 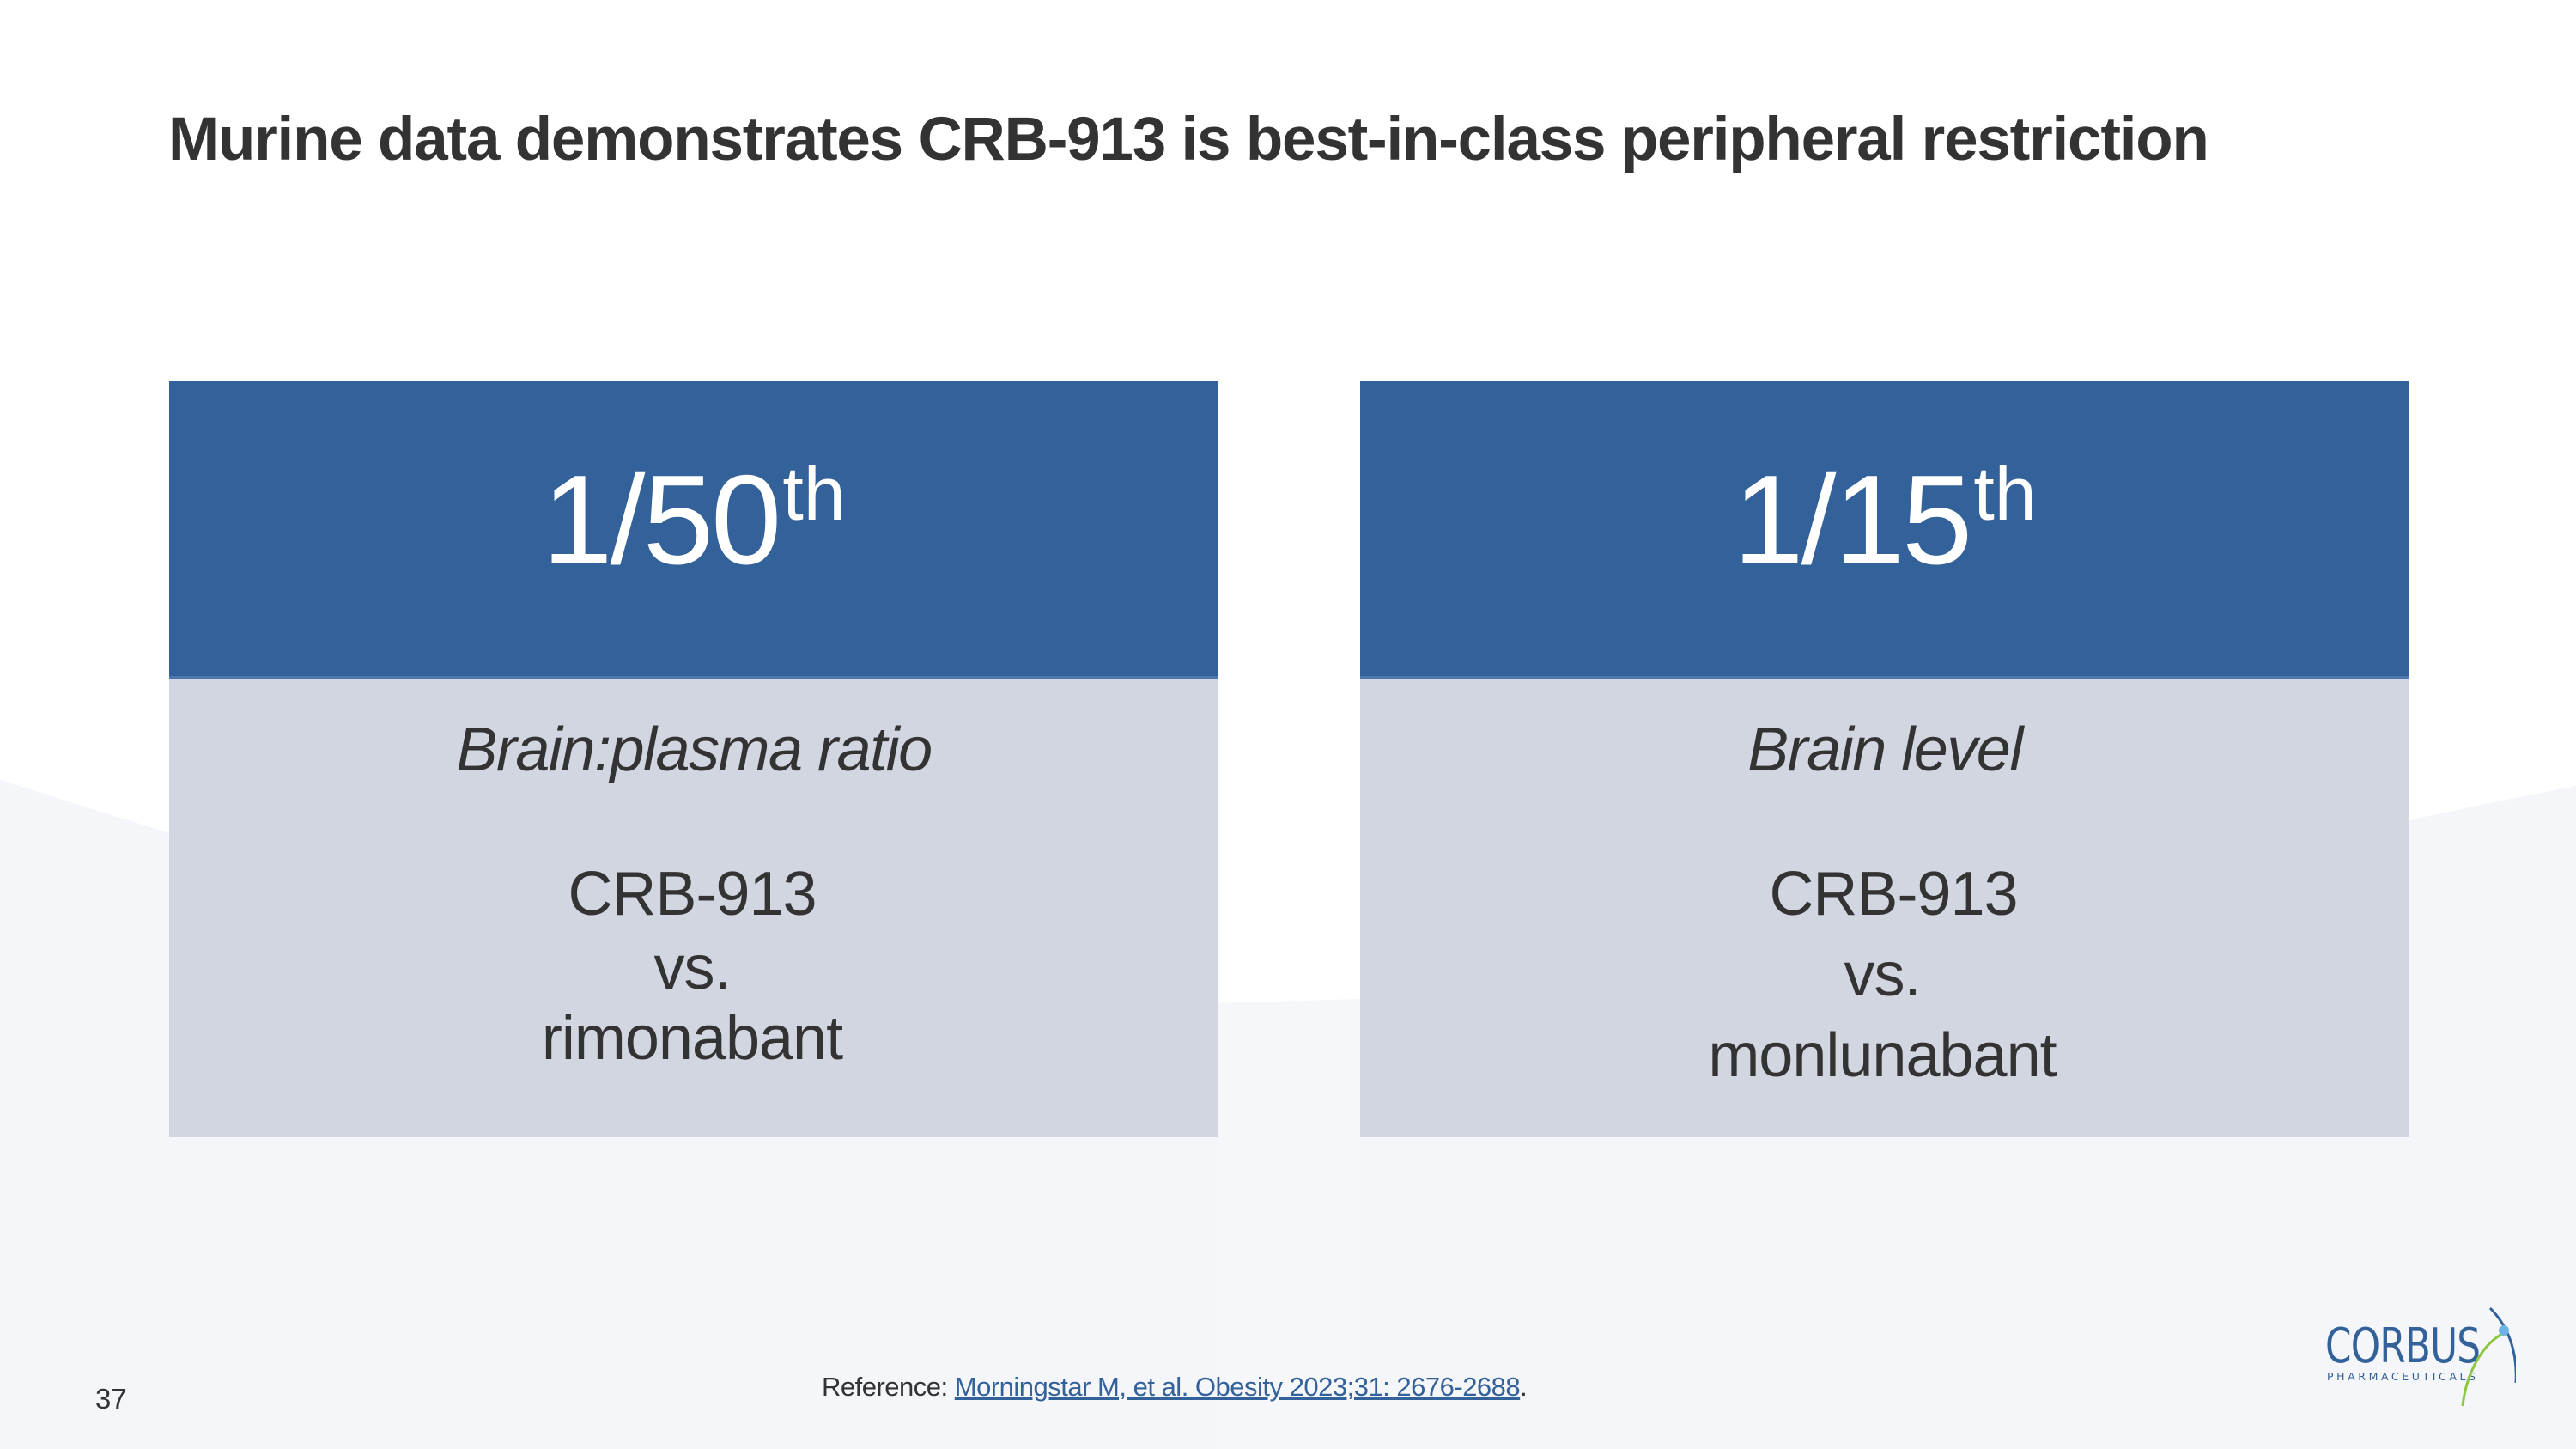 I want to click on corbus-logo: CORBUS PHARMACEUTICALS, so click(x=2417, y=1357).